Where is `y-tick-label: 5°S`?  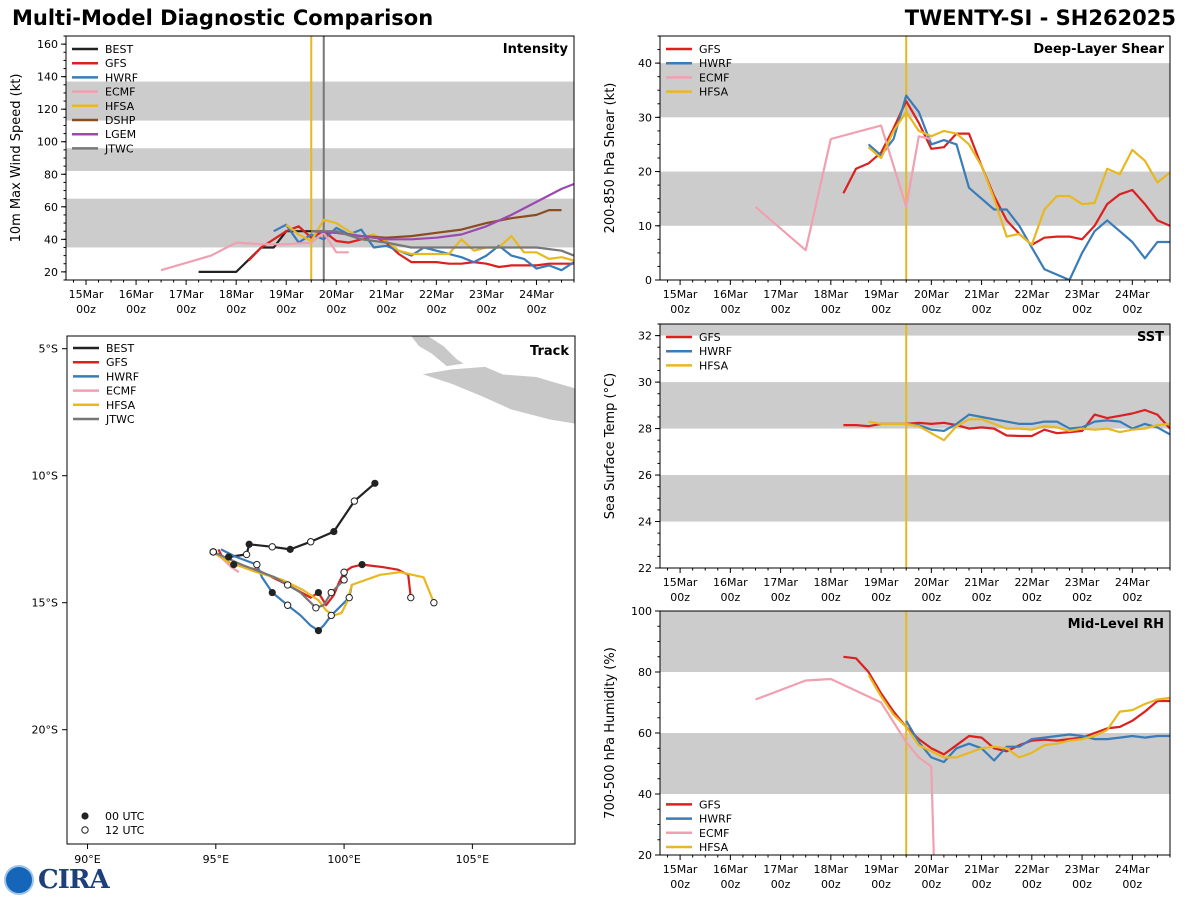 y-tick-label: 5°S is located at coordinates (48, 349).